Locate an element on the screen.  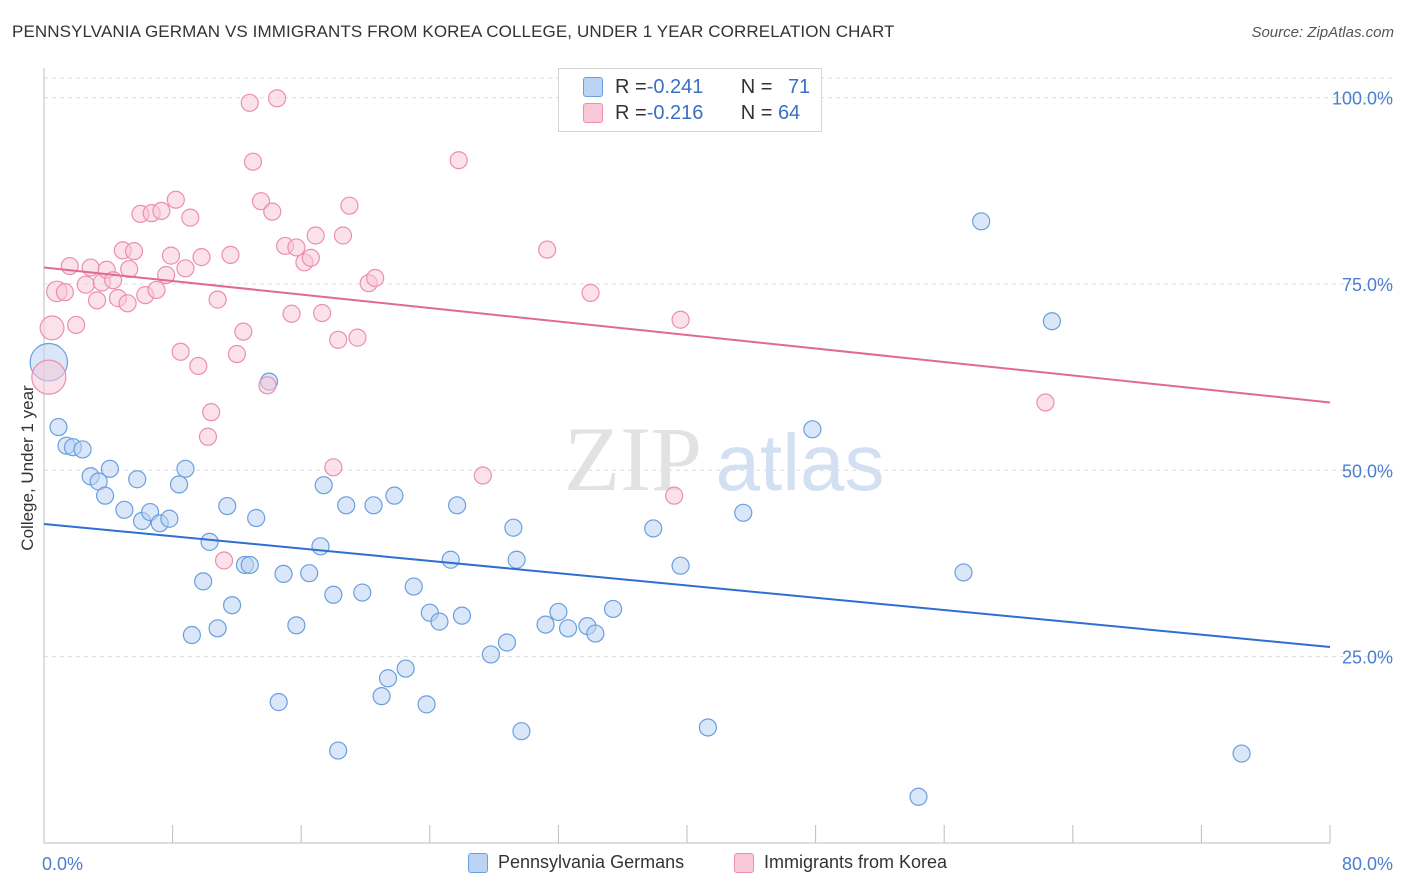
source-label: Source: ZipAtlas.com is located at coordinates (1322, 32).